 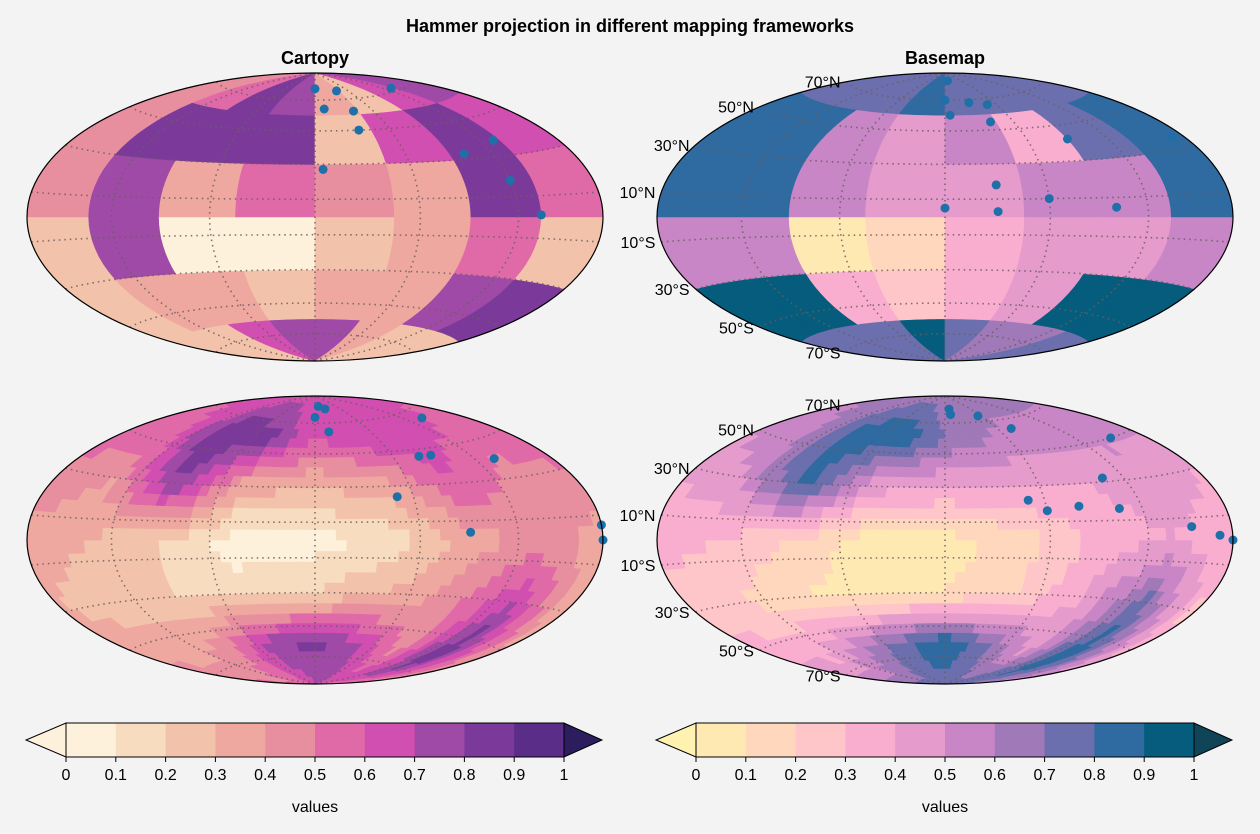 I want to click on colorbar-tick-label: 0, so click(x=696, y=775).